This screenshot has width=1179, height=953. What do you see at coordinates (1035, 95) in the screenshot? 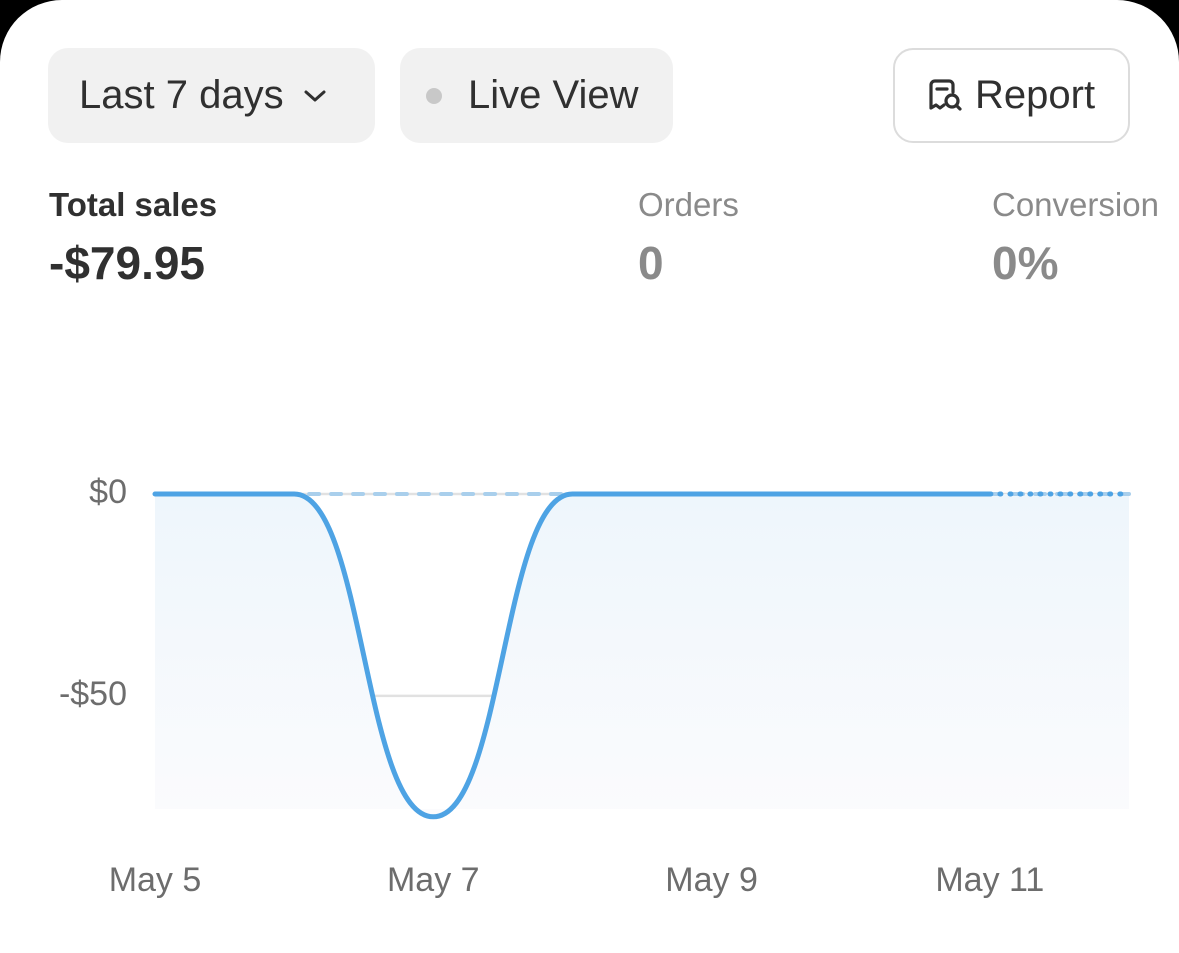
I see `report-label: Report` at bounding box center [1035, 95].